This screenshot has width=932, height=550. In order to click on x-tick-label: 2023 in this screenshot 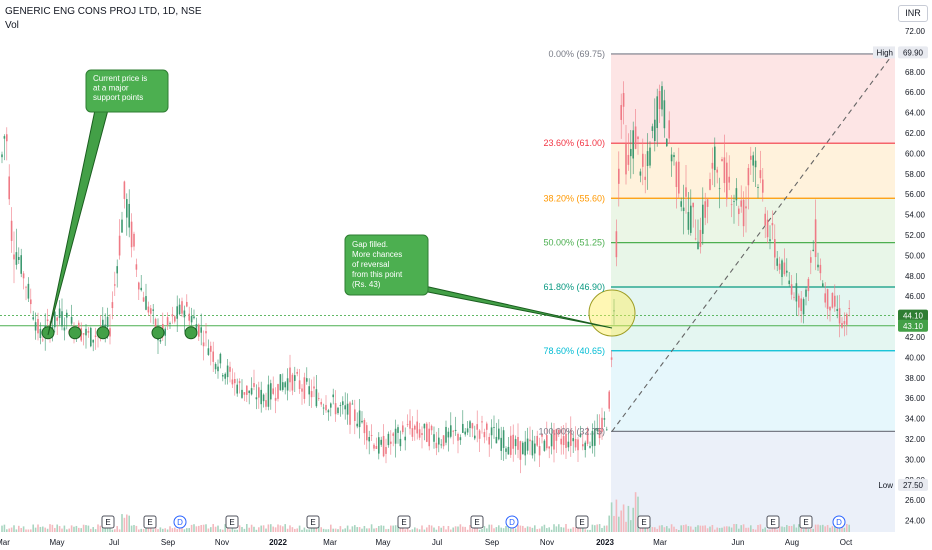, I will do `click(605, 542)`.